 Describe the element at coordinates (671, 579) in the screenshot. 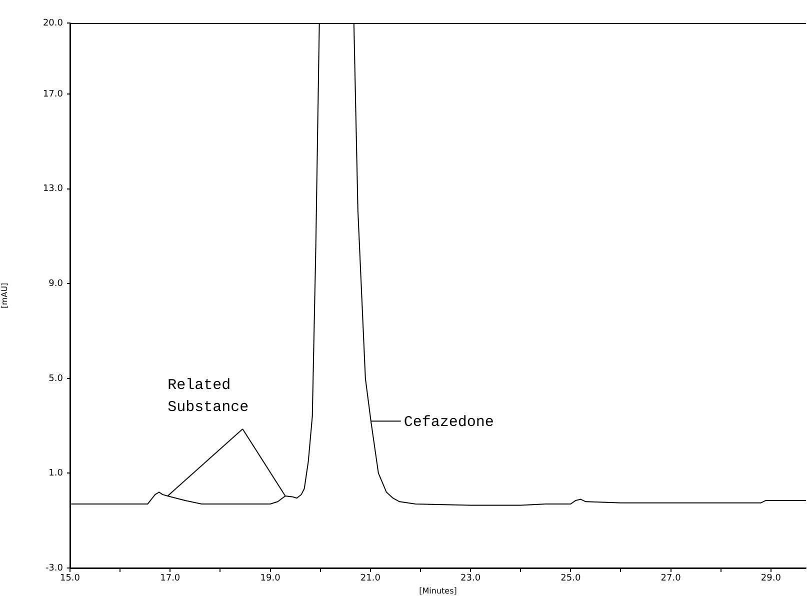

I see `x-tick-label: 27.0` at that location.